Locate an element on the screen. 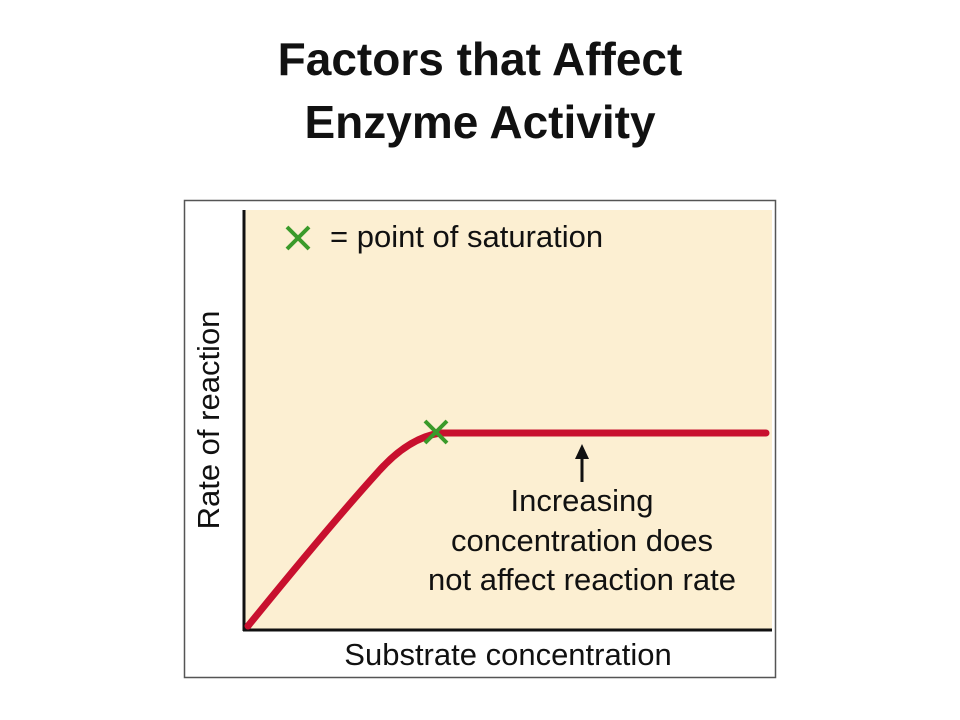  legend-marker is located at coordinates (298, 238).